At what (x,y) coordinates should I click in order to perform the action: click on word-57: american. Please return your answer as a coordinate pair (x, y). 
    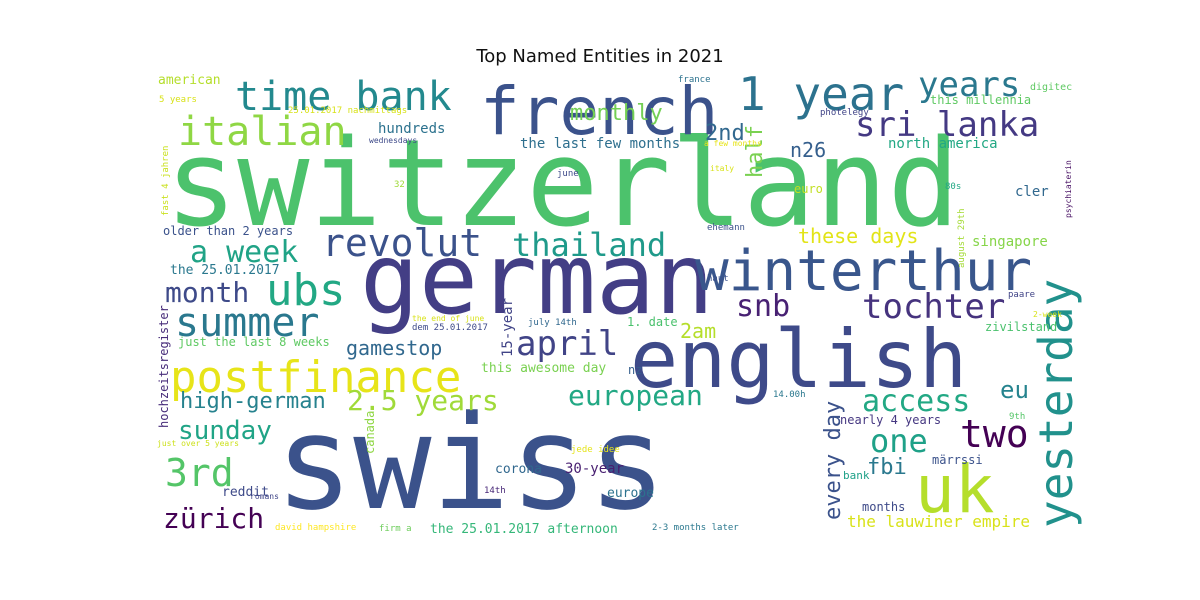
    Looking at the image, I should click on (189, 80).